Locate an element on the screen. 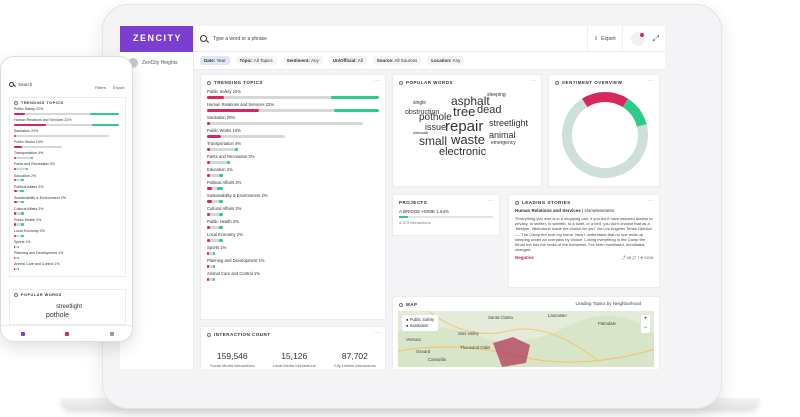  mobile-export-button: Export is located at coordinates (119, 87).